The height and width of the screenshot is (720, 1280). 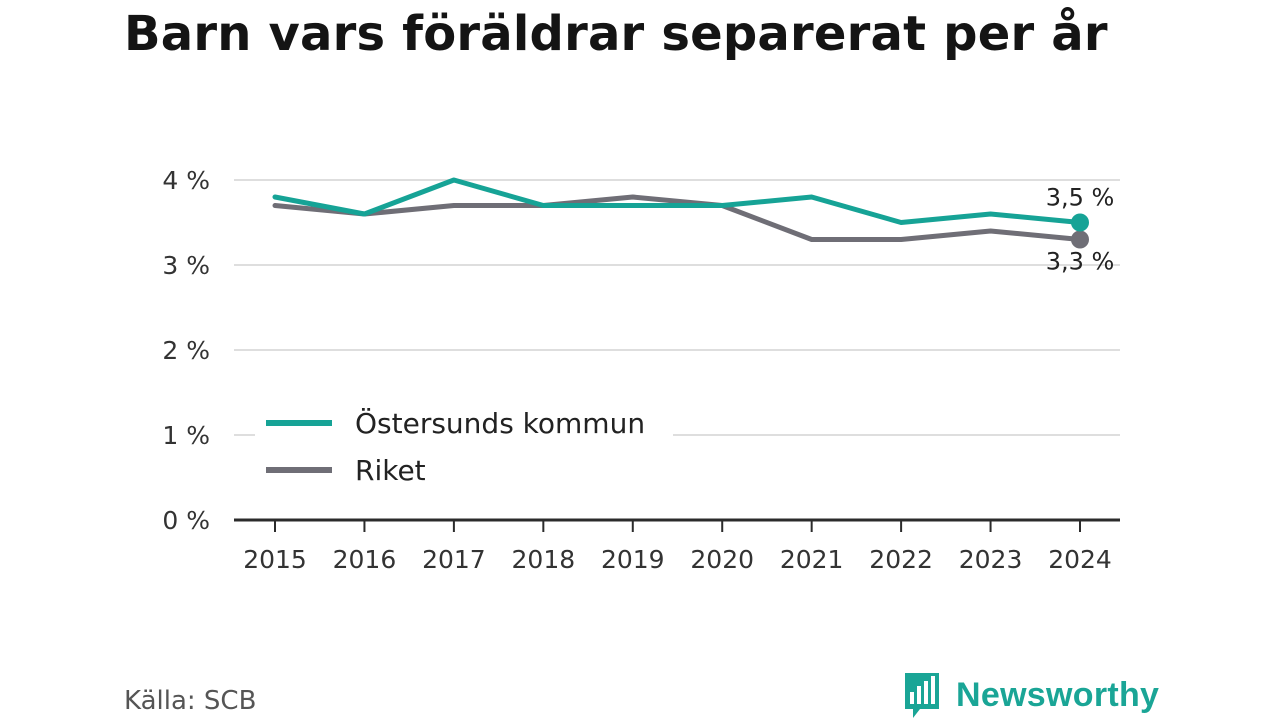 What do you see at coordinates (1080, 198) in the screenshot?
I see `series-end-label: 3,5 %` at bounding box center [1080, 198].